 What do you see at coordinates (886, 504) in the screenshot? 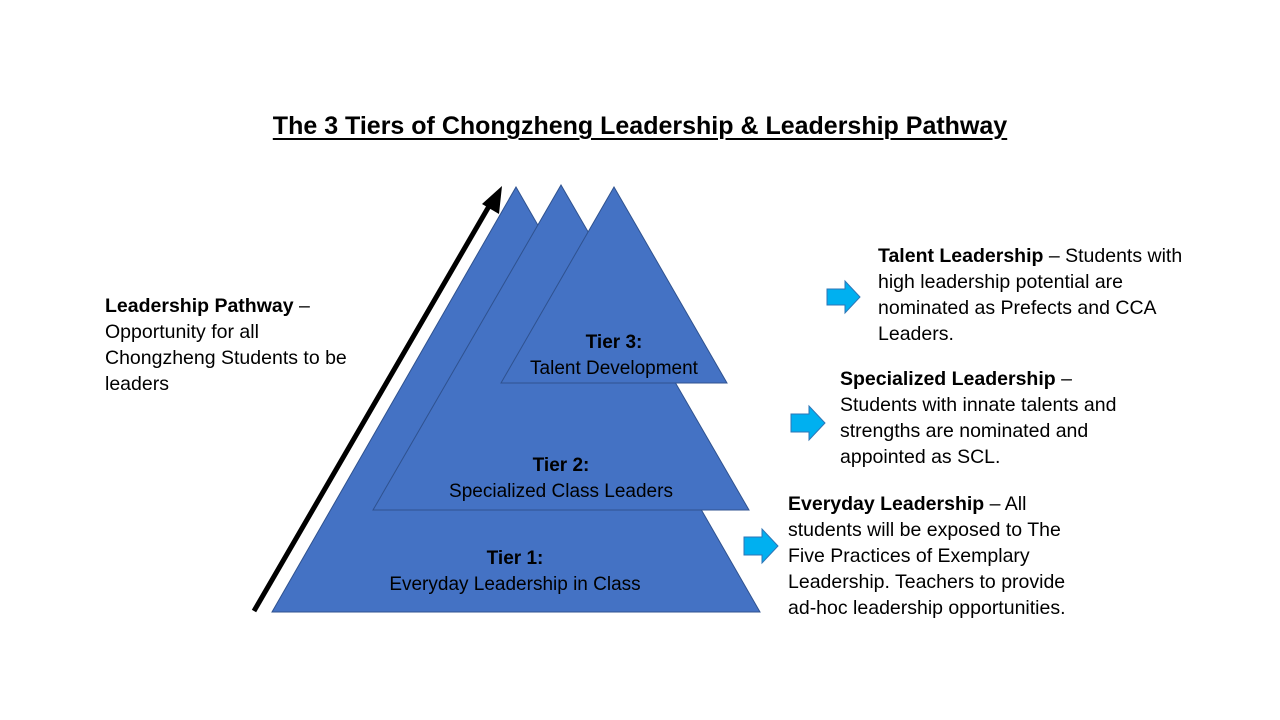
I see `everyday-heading: Everyday Leadership` at bounding box center [886, 504].